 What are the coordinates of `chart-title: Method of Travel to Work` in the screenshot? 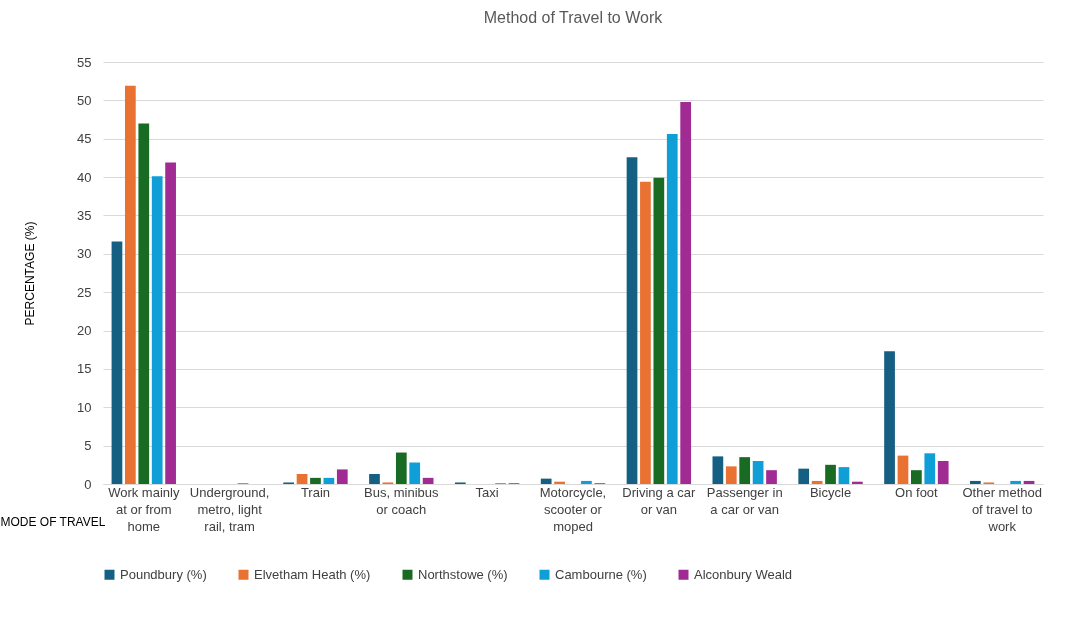 It's located at (573, 17).